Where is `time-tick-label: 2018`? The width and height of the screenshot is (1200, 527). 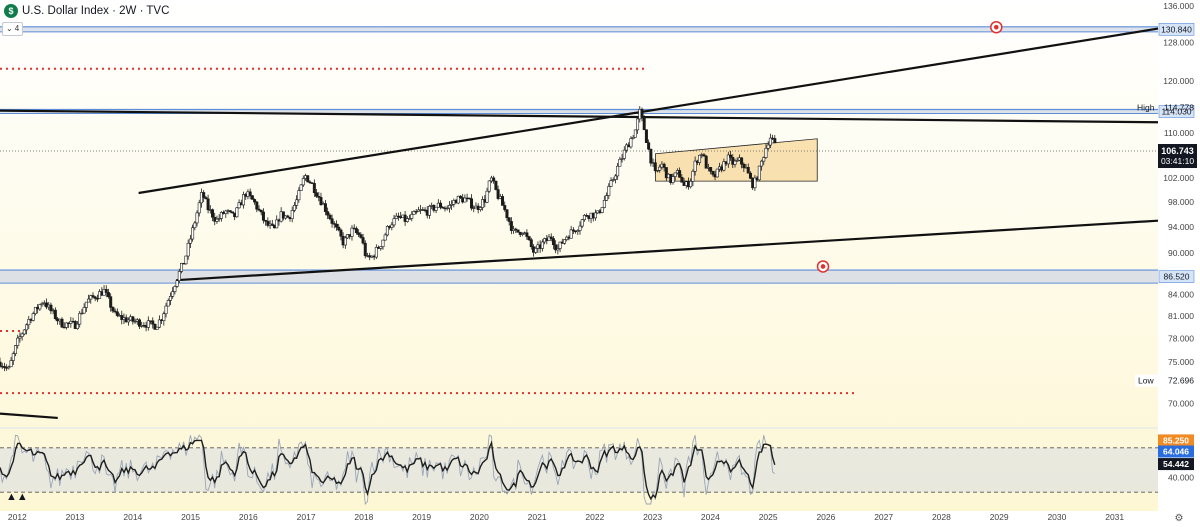
time-tick-label: 2018 is located at coordinates (363, 517).